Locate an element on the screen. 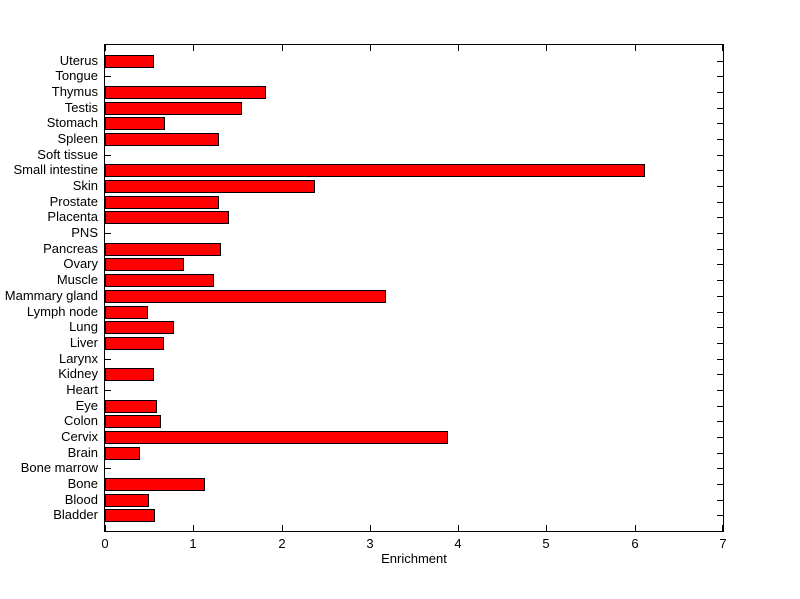 This screenshot has height=599, width=800. category-label: Spleen is located at coordinates (77, 138).